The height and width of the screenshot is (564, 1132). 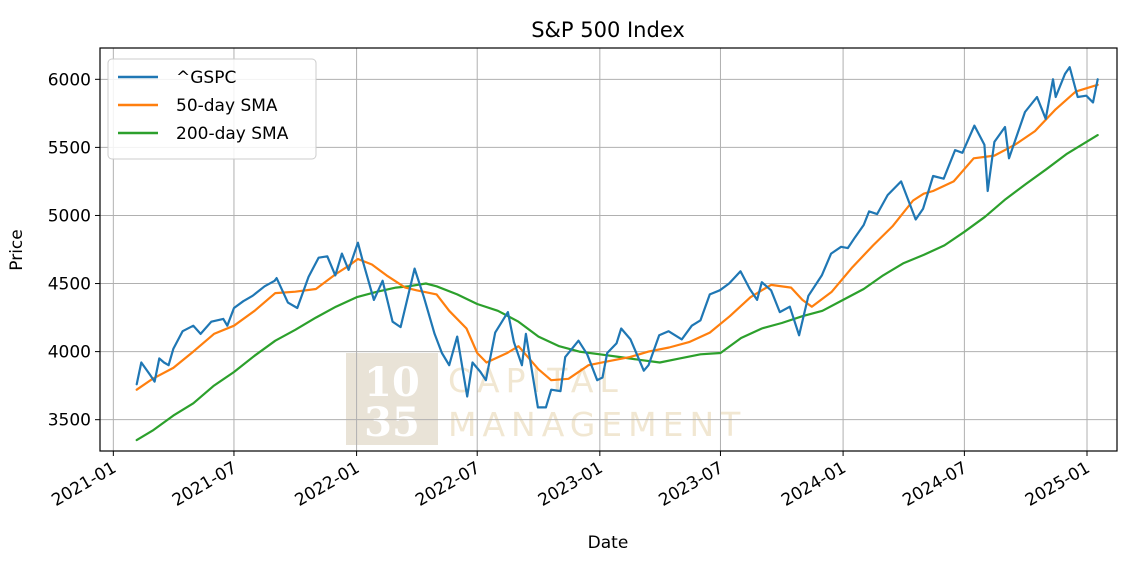 I want to click on legend: ^GSPC 50-day SMA 200-day SMA, so click(x=212, y=109).